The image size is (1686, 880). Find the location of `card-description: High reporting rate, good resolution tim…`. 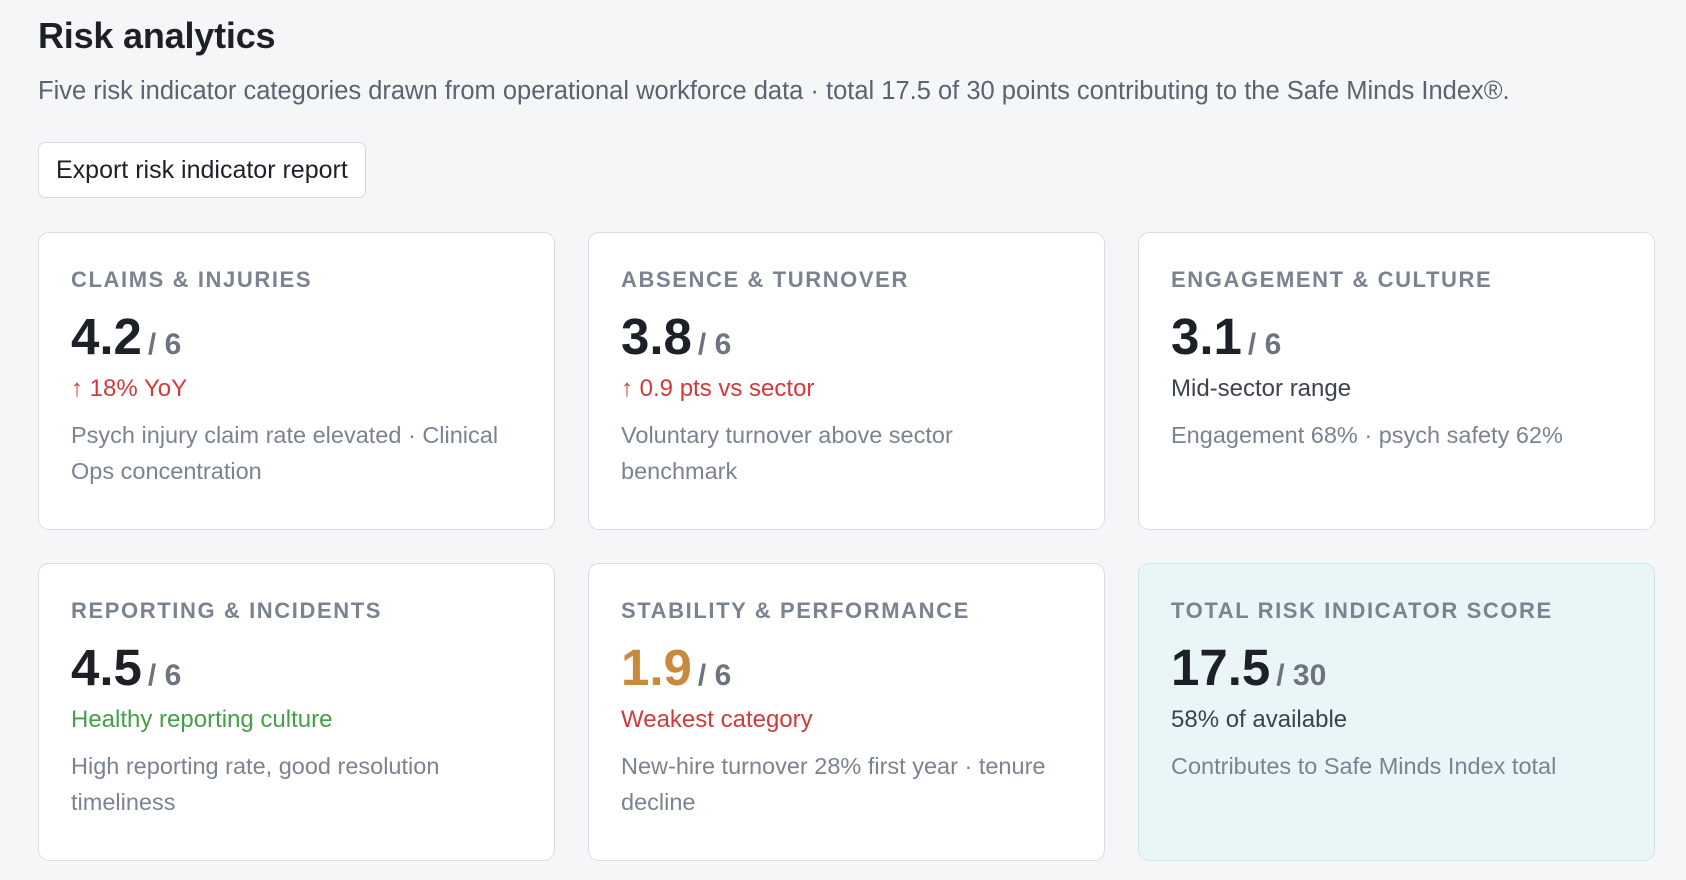

card-description: High reporting rate, good resolution tim… is located at coordinates (255, 784).